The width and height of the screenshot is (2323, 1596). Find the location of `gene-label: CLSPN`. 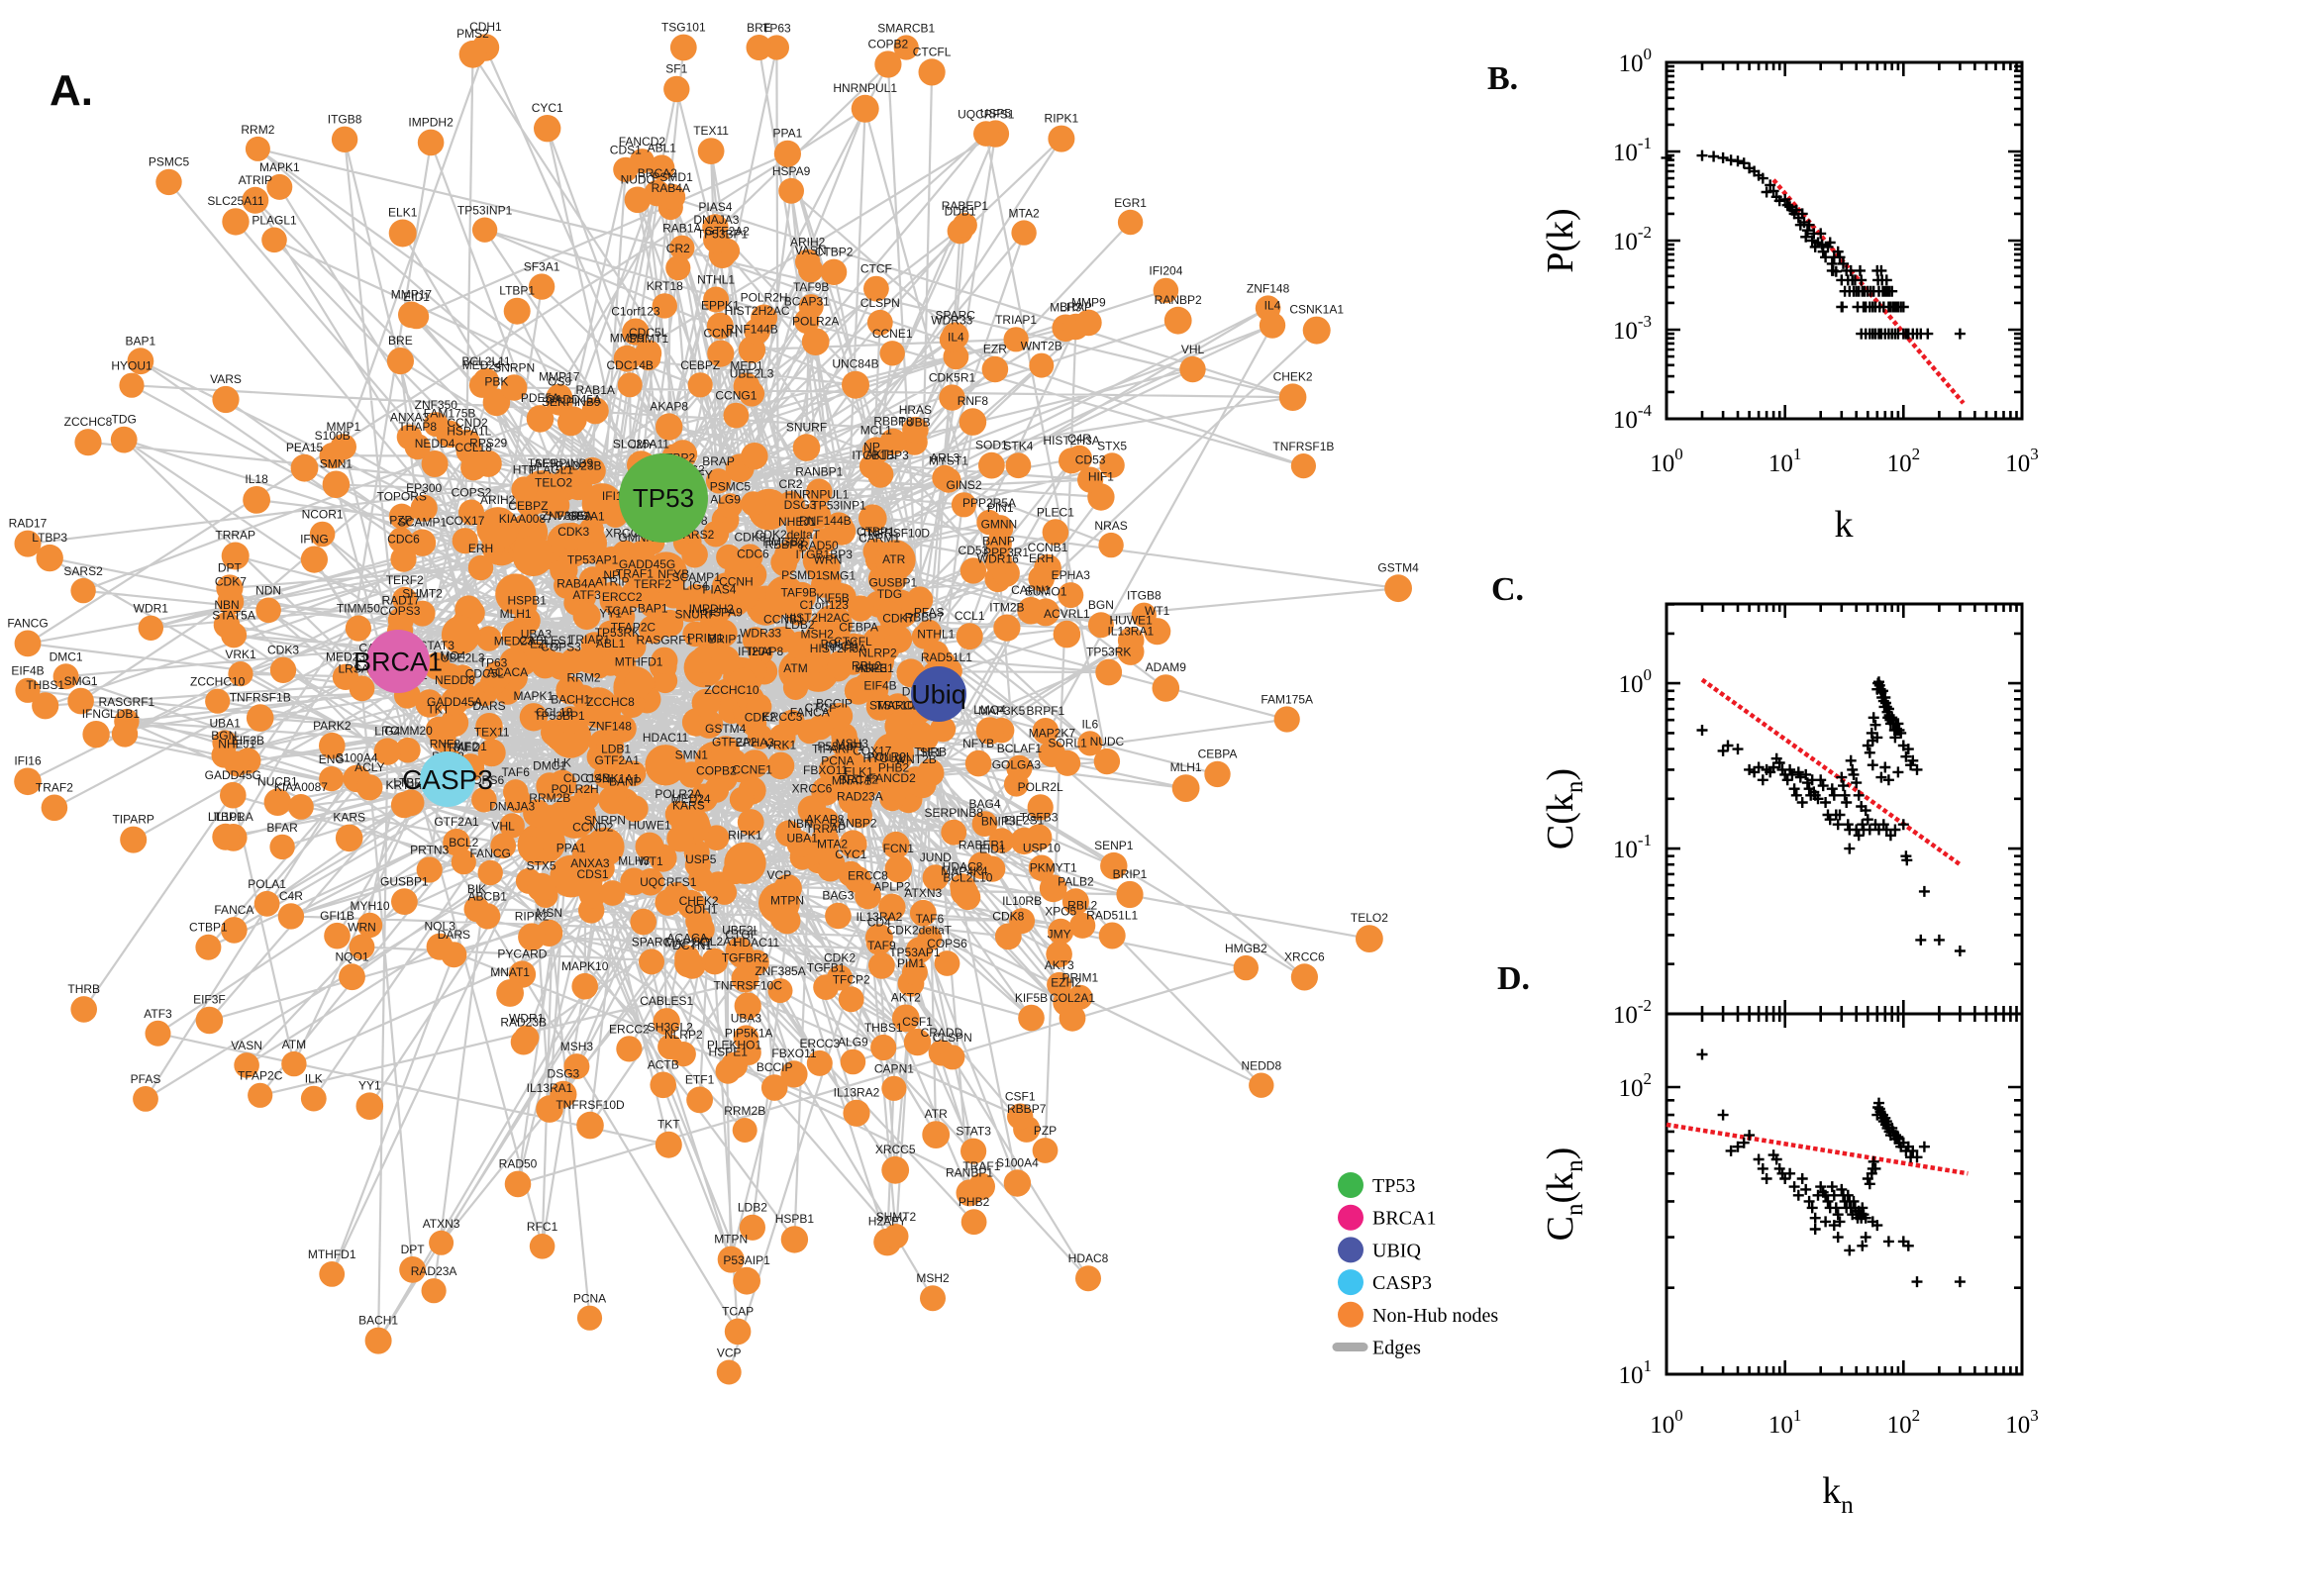

gene-label: CLSPN is located at coordinates (952, 1038).